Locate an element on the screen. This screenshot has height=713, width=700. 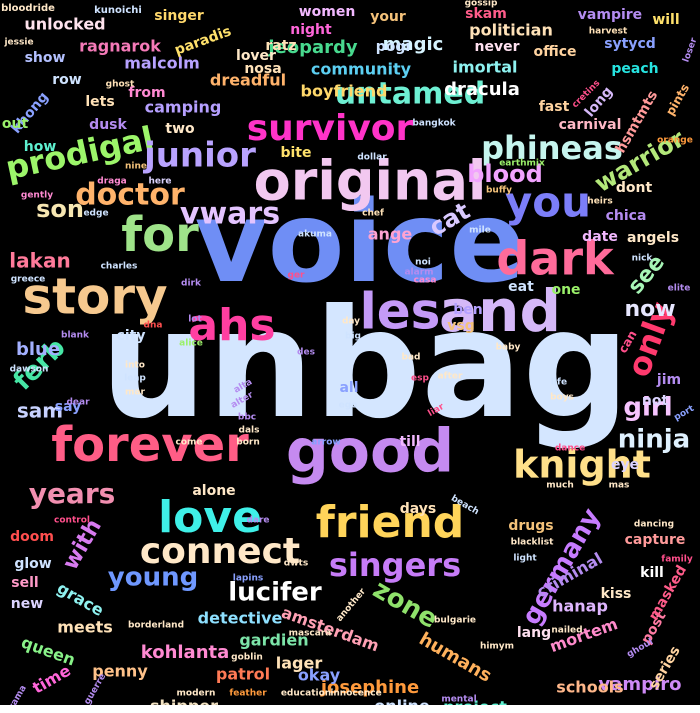
word-fast: fast is located at coordinates (554, 107).